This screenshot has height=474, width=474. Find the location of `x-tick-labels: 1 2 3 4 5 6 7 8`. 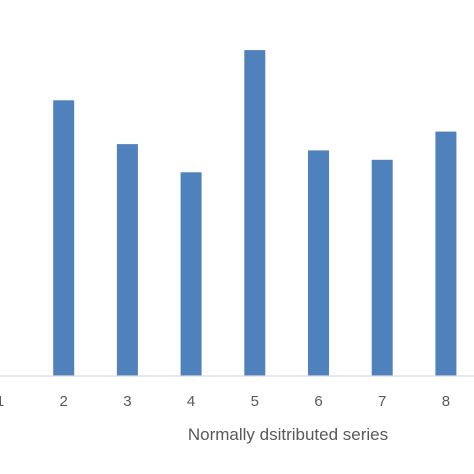

x-tick-labels: 1 2 3 4 5 6 7 8 is located at coordinates (225, 401).